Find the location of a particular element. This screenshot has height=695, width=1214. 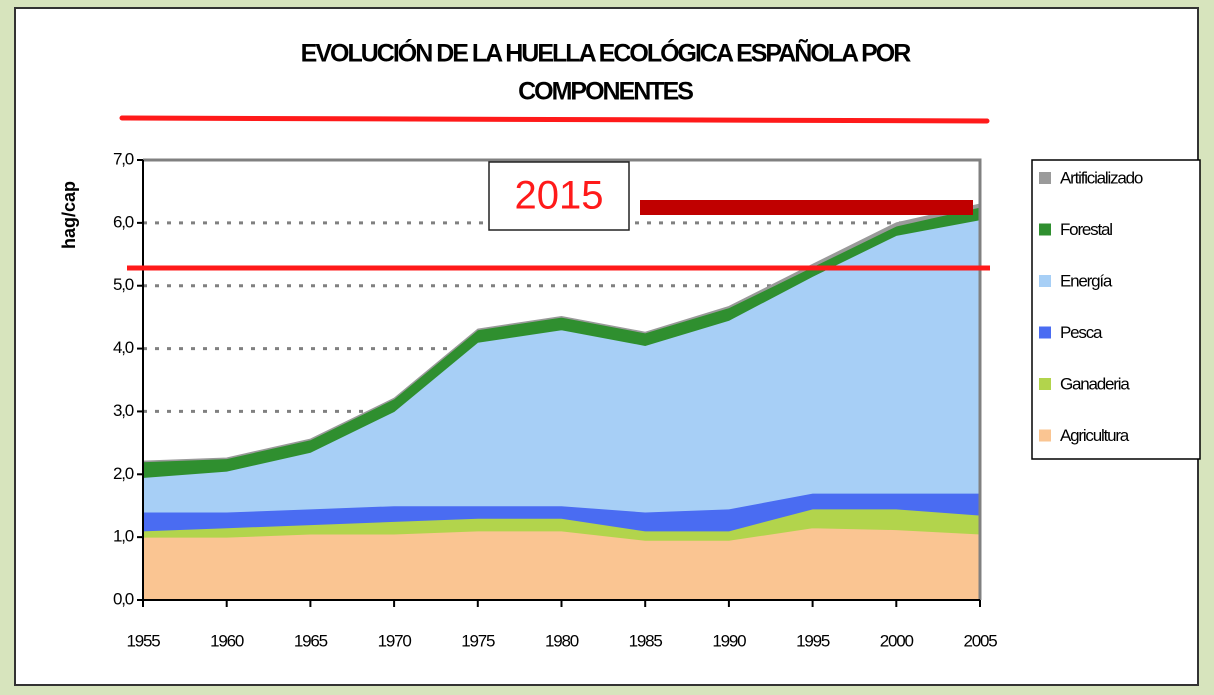

annotation: 2015 is located at coordinates (559, 196).